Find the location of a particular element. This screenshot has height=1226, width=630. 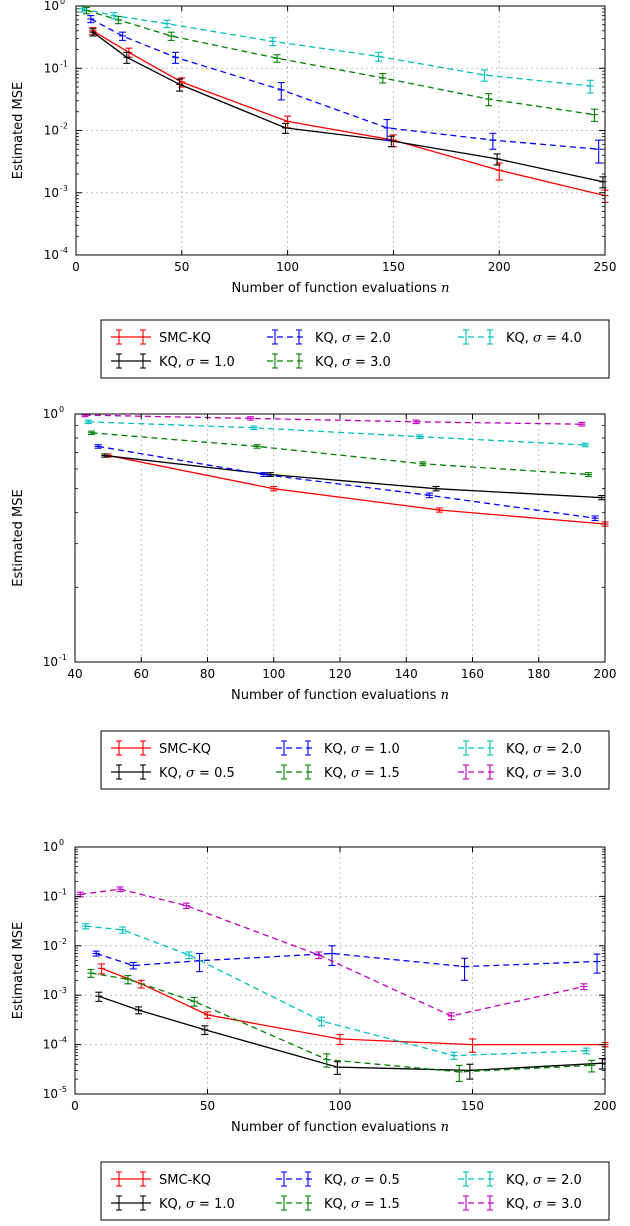

legend-item-kq-sigma-1-0: KQ, σ = 1.0 is located at coordinates (338, 748).